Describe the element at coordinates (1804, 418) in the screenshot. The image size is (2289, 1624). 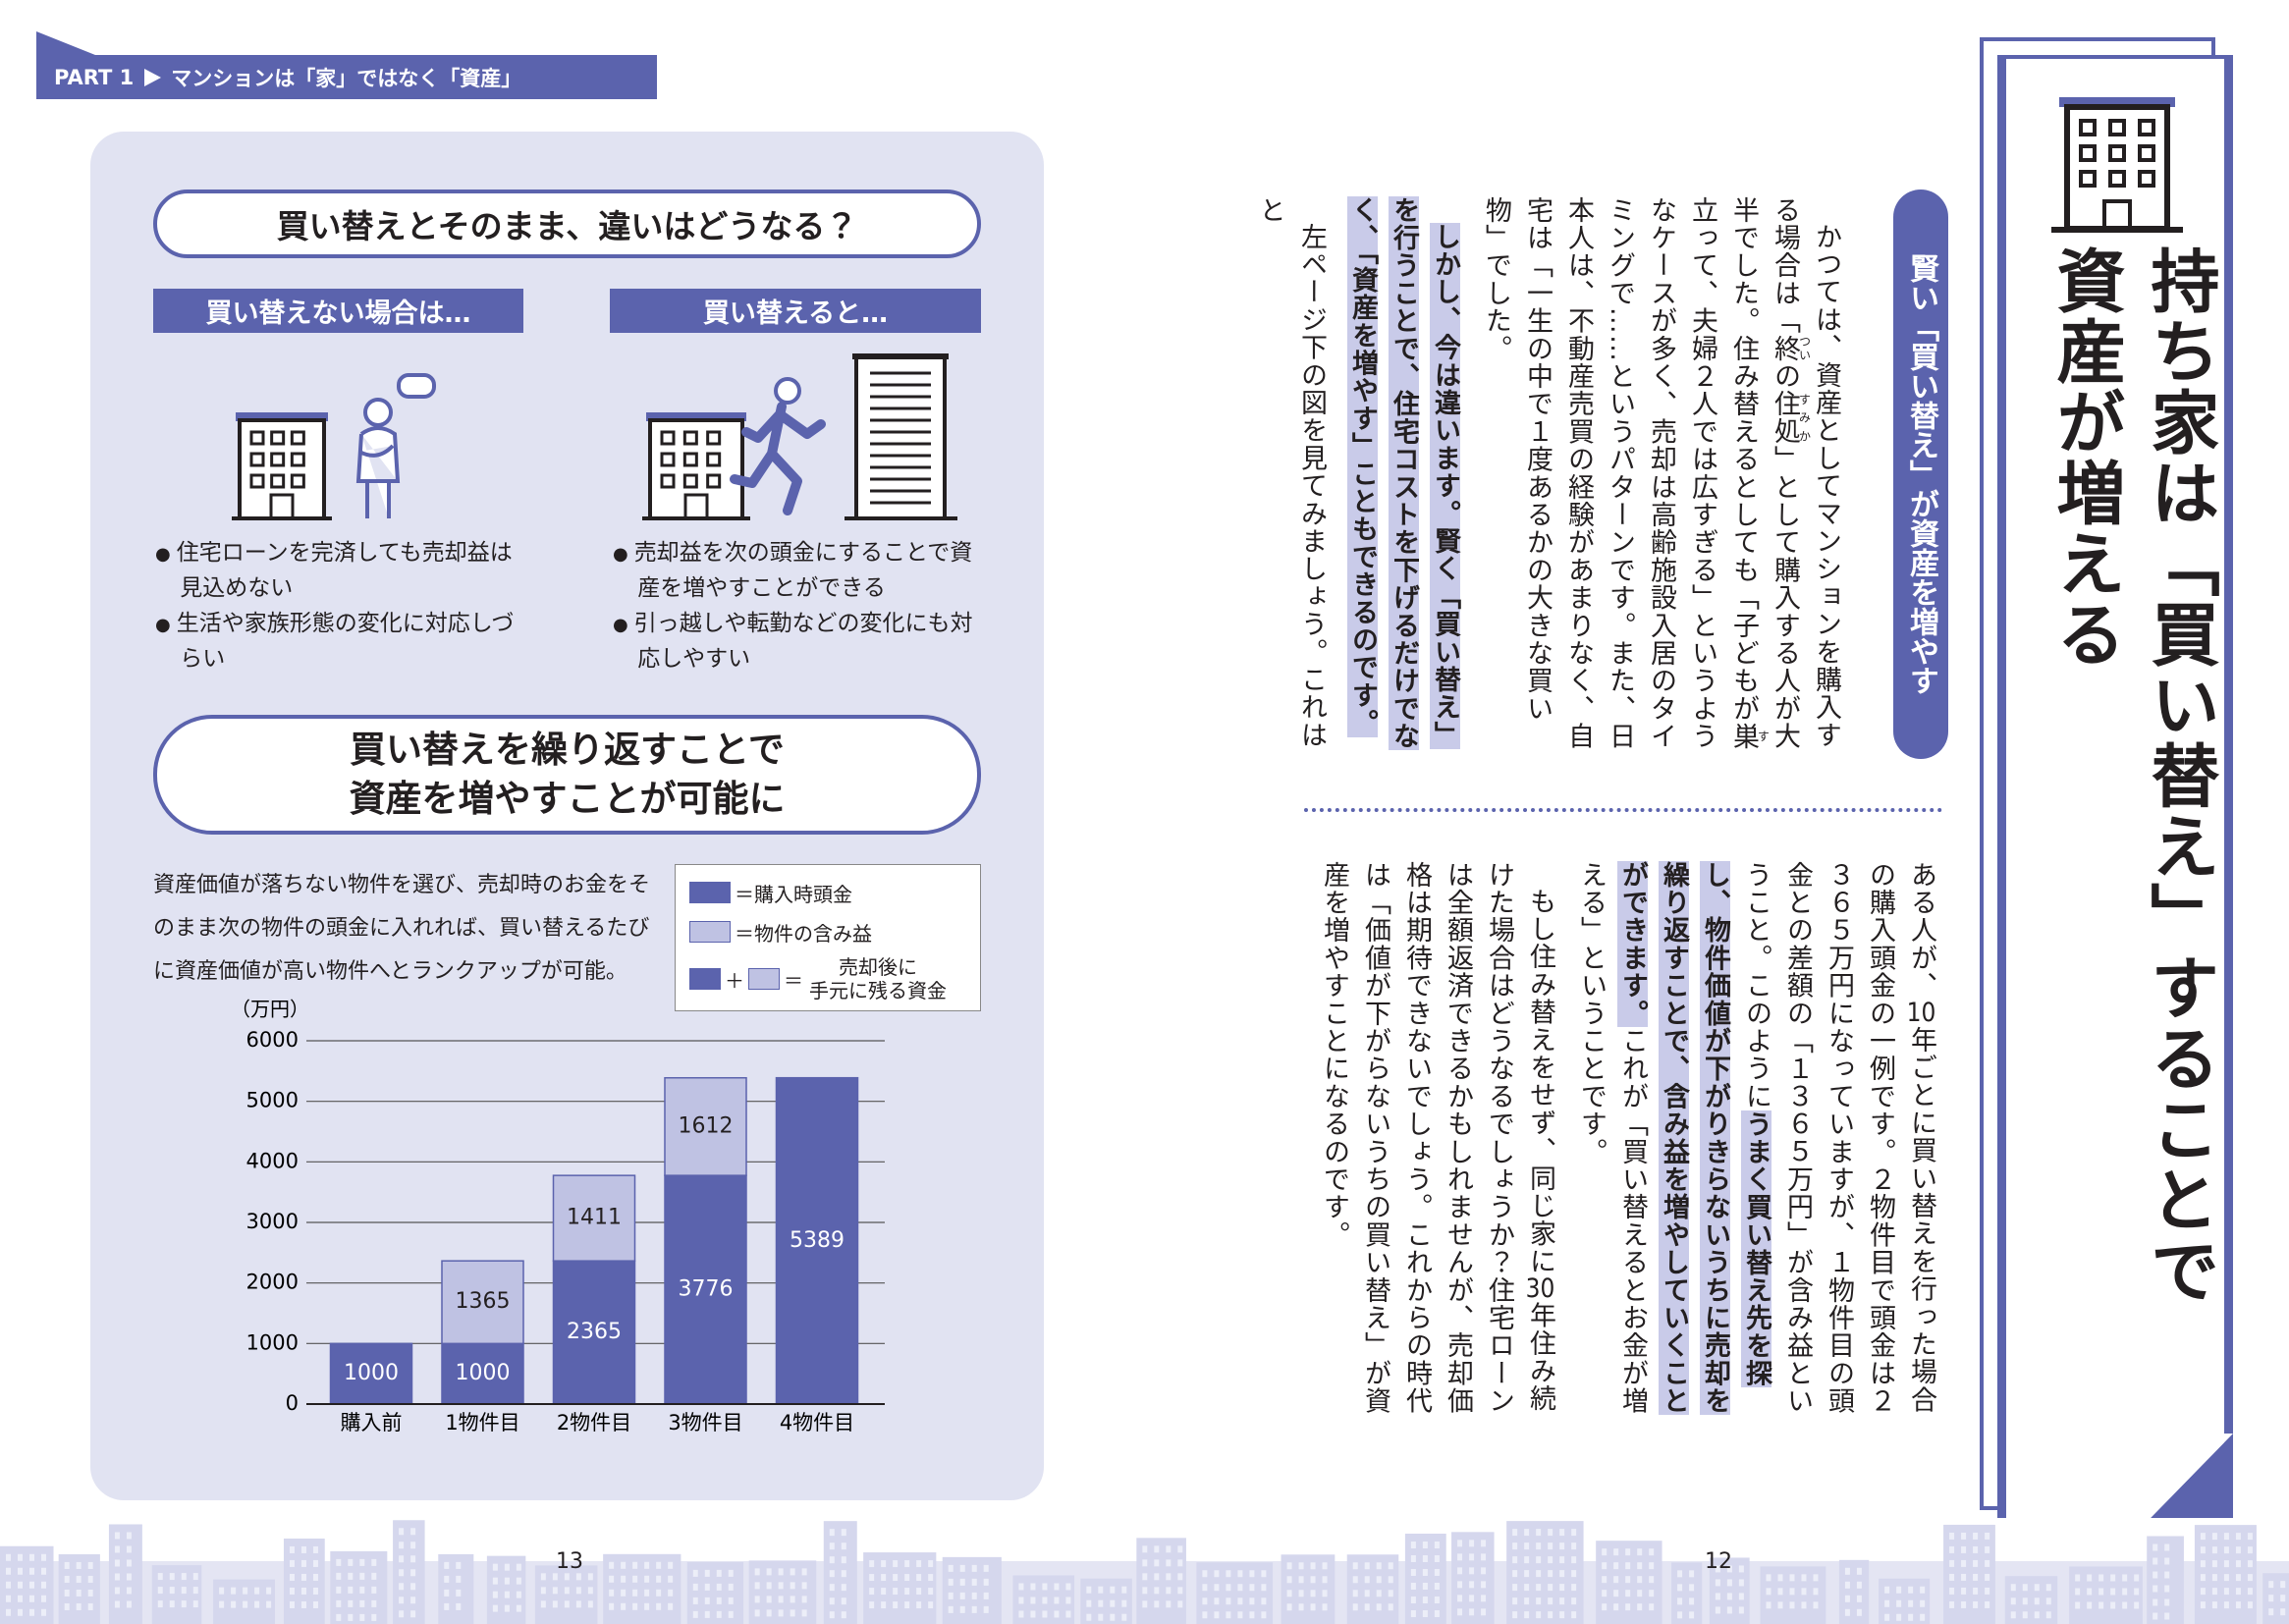
I see `ruby-text: すみか` at that location.